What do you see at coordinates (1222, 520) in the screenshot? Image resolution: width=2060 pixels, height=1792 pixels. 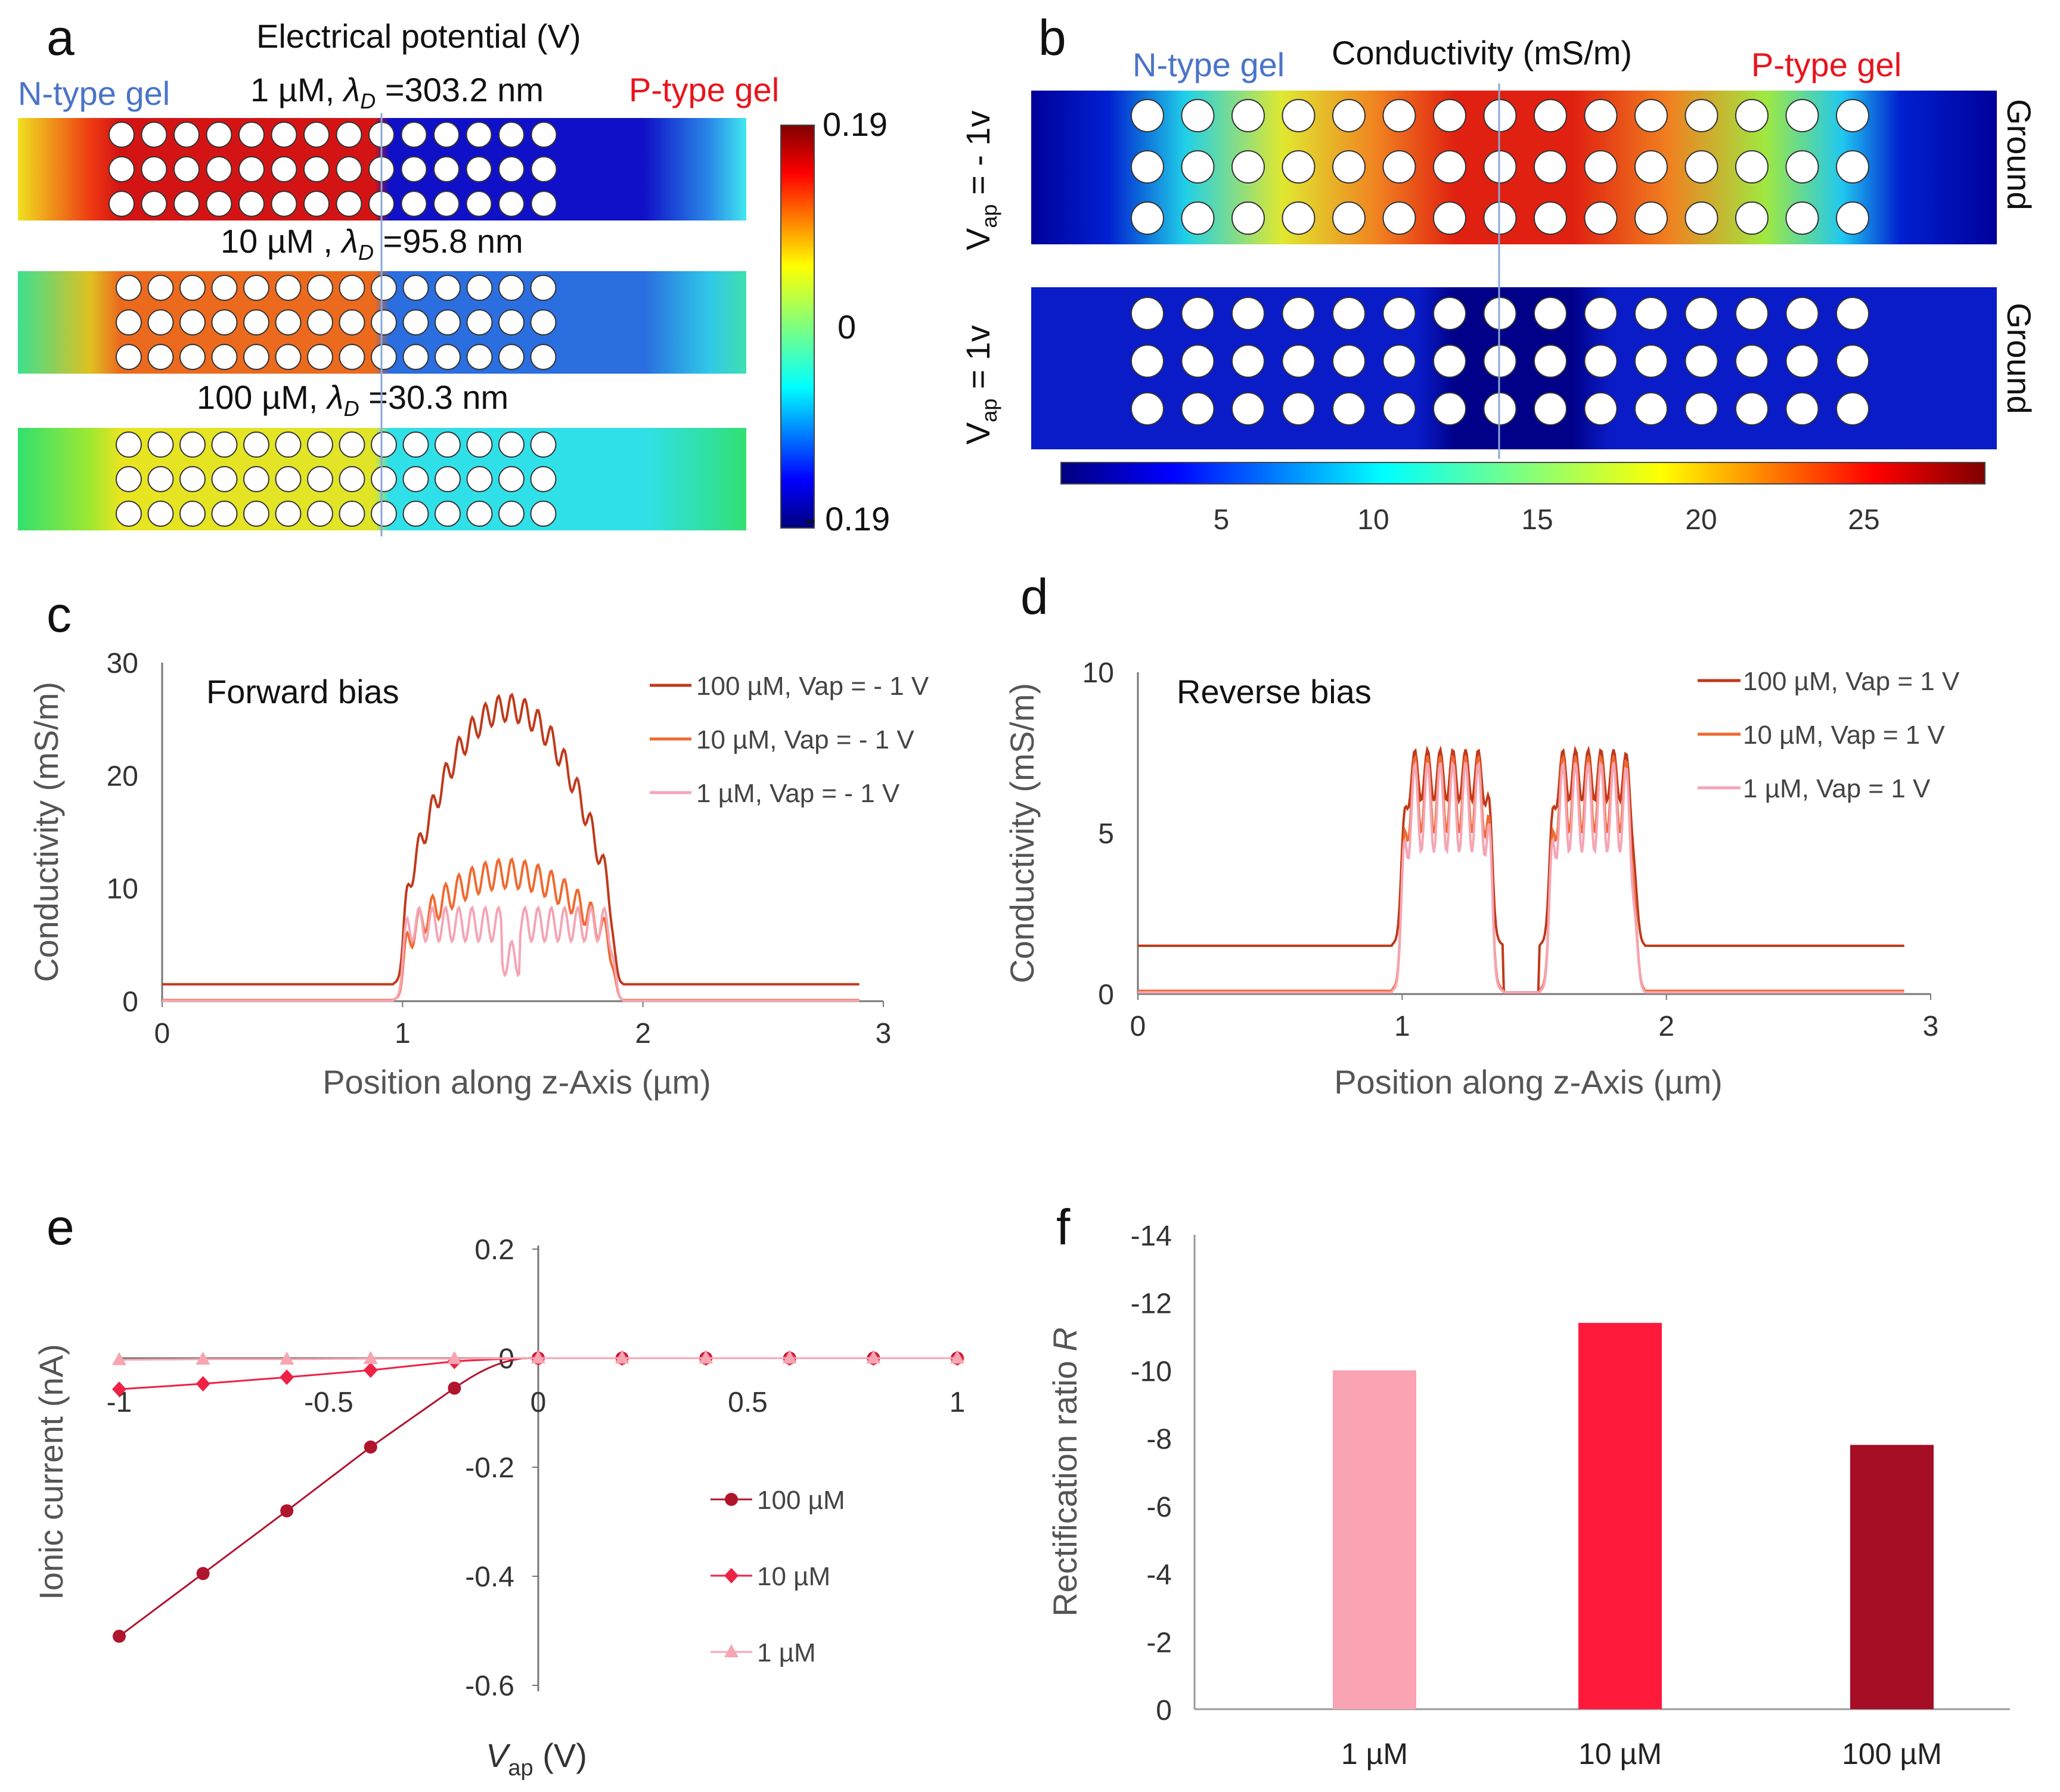 I see `cbar-tick: 5` at bounding box center [1222, 520].